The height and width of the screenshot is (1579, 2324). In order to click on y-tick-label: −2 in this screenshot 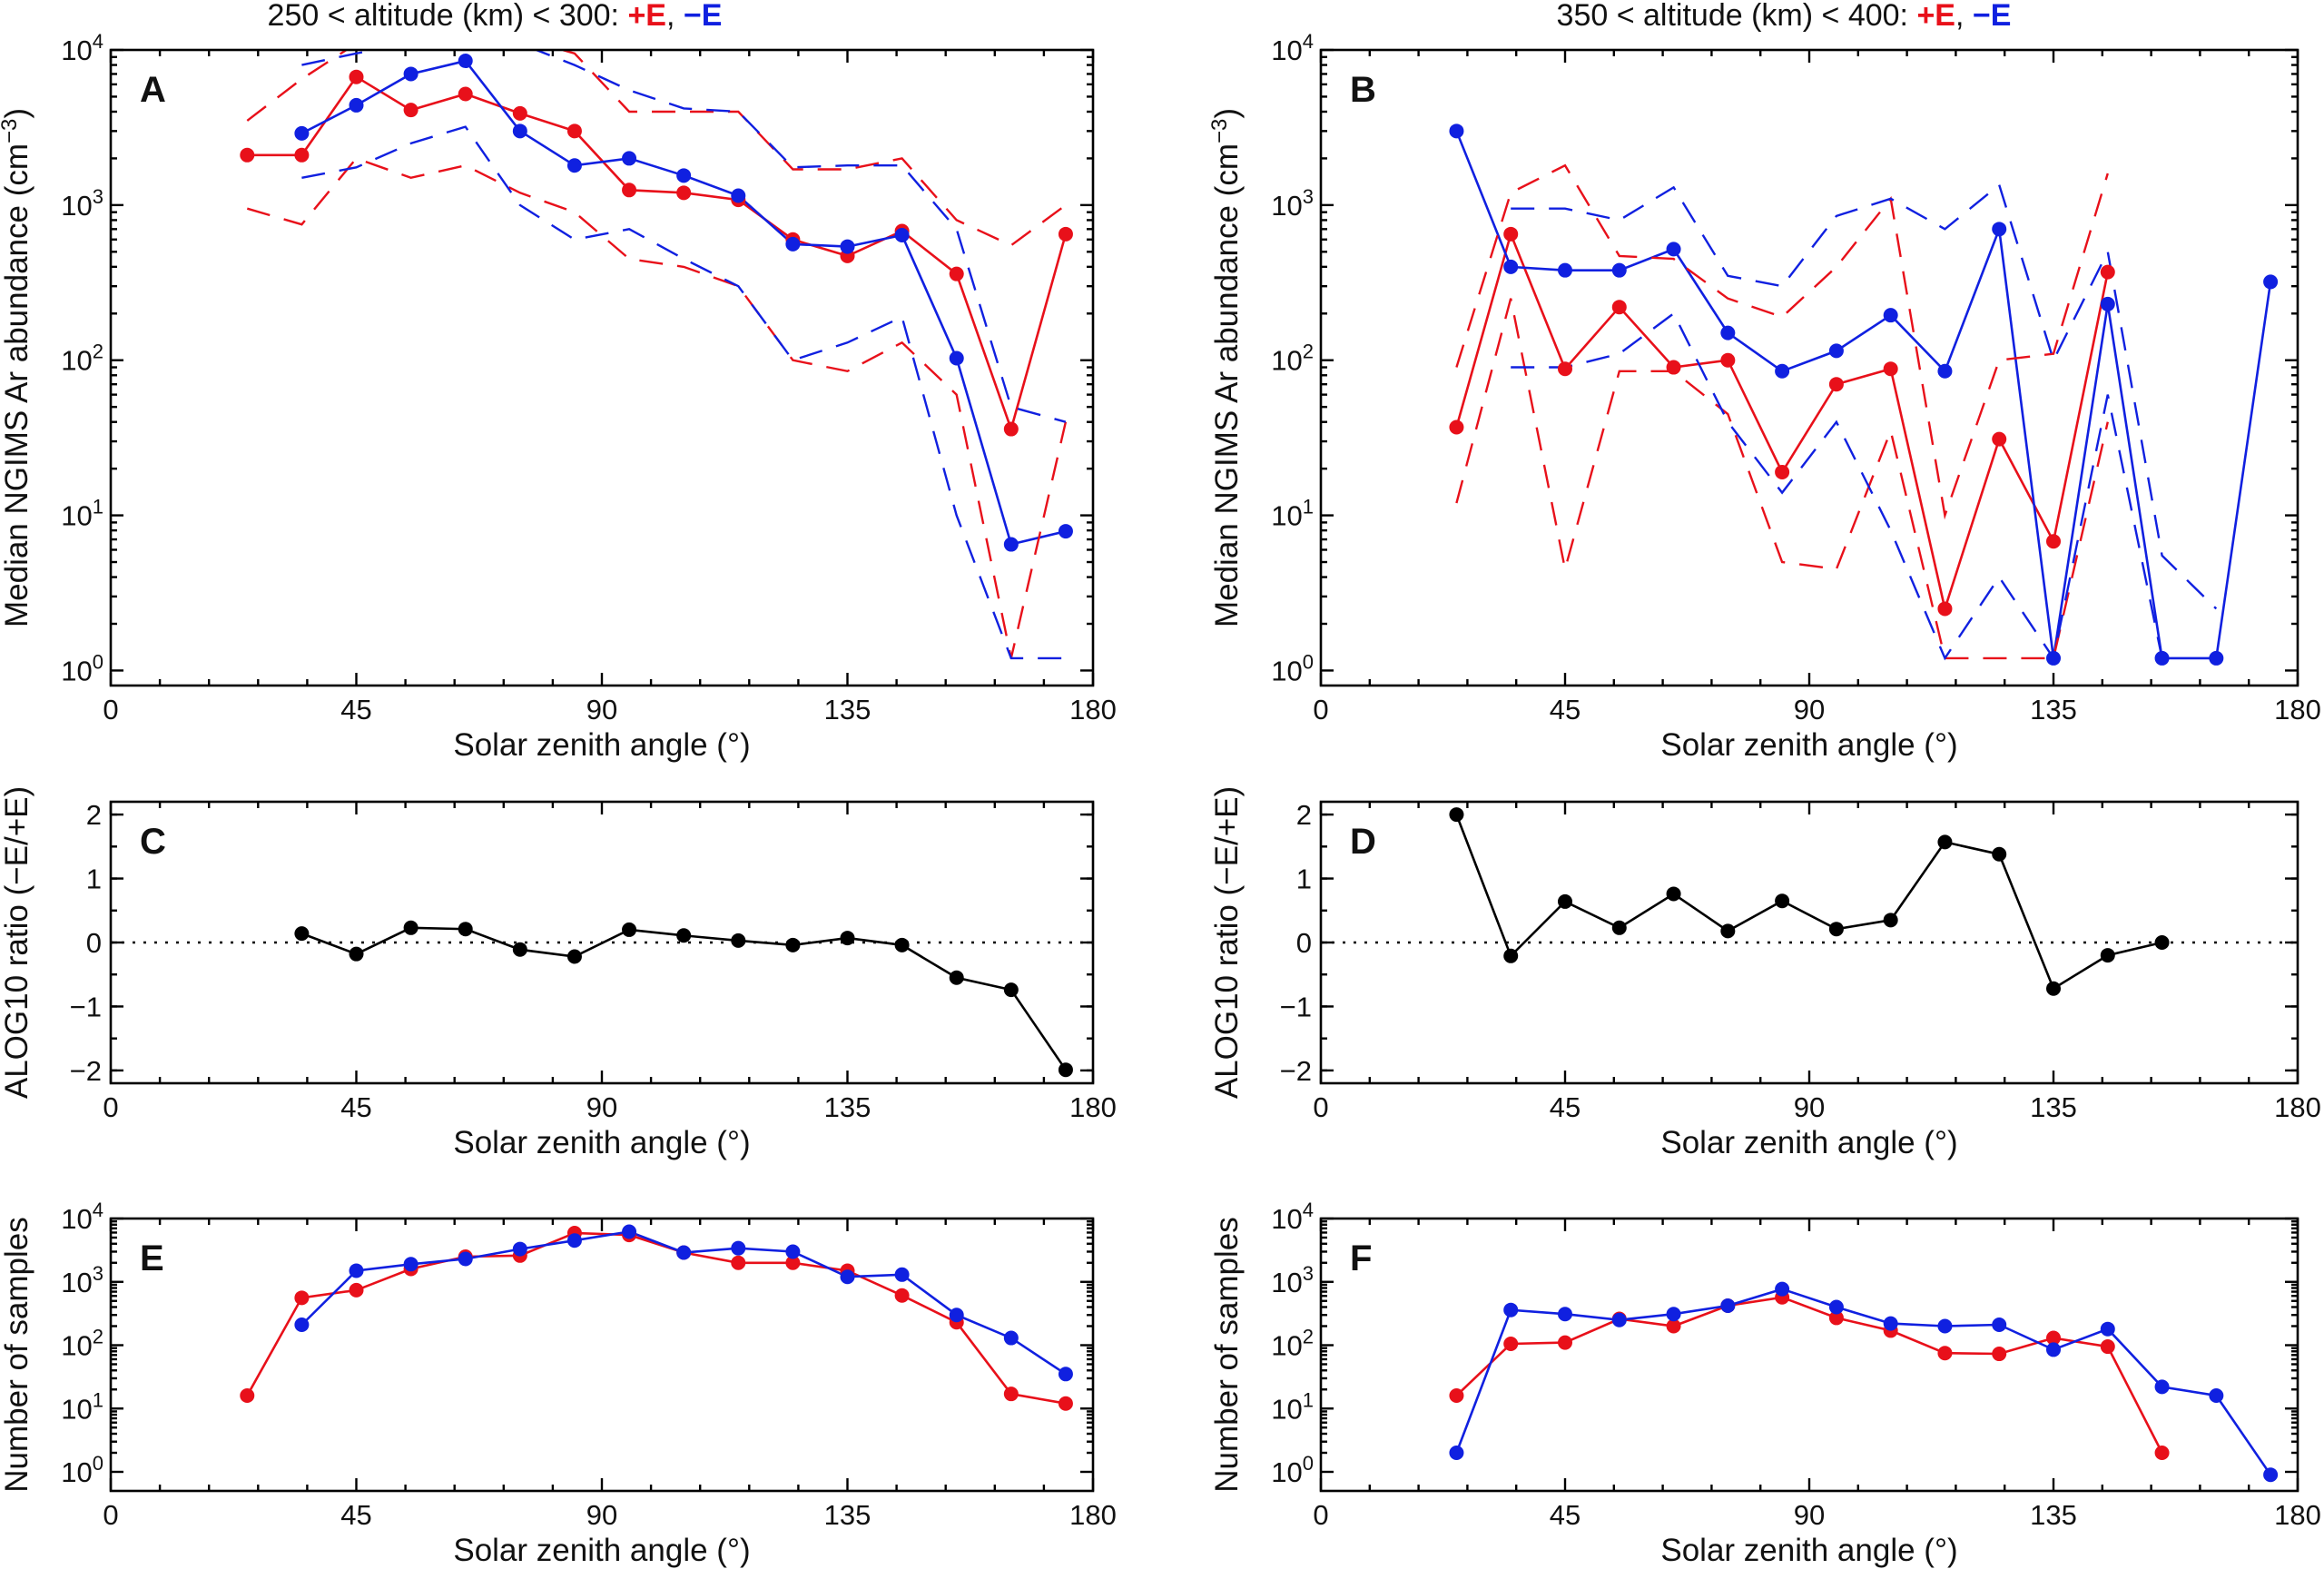, I will do `click(86, 1071)`.